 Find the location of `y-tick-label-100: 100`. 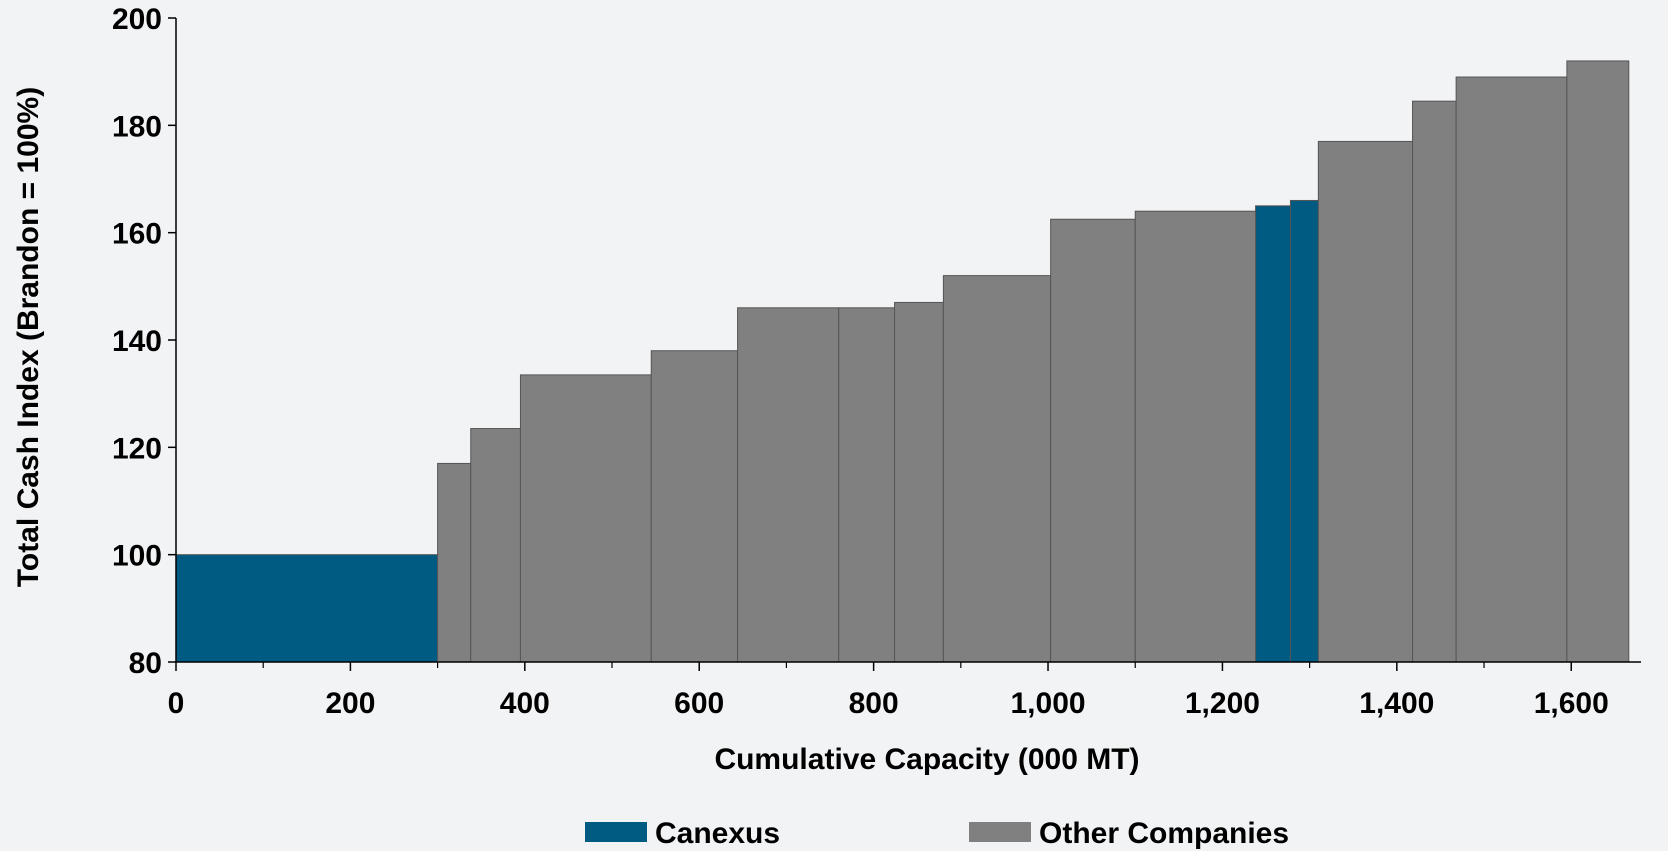

y-tick-label-100: 100 is located at coordinates (137, 556).